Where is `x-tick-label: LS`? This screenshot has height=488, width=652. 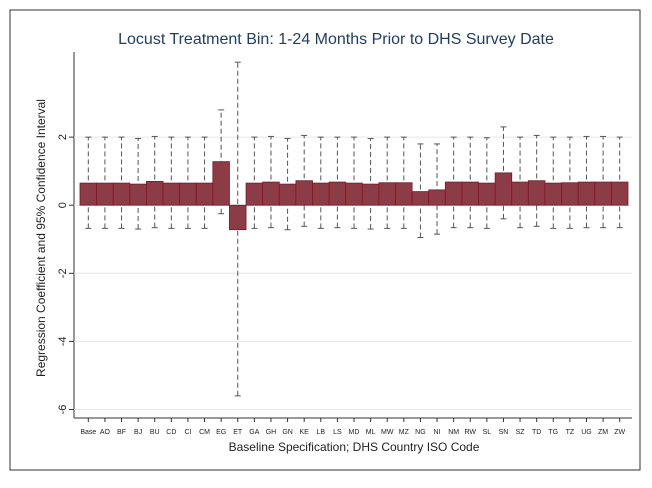 x-tick-label: LS is located at coordinates (337, 432).